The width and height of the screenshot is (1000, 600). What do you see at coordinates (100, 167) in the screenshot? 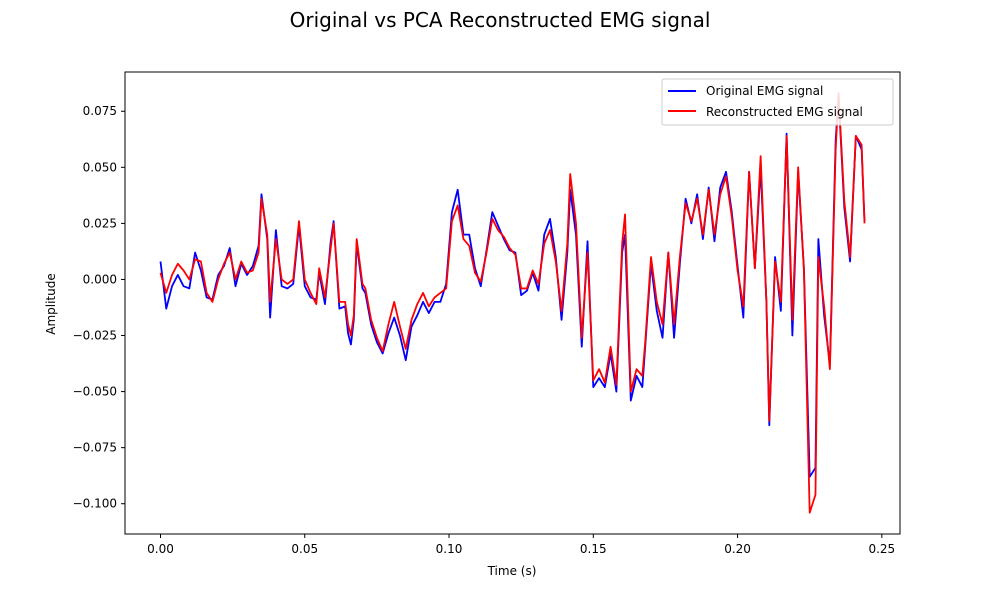
I see `y-tick-label: 0.050` at bounding box center [100, 167].